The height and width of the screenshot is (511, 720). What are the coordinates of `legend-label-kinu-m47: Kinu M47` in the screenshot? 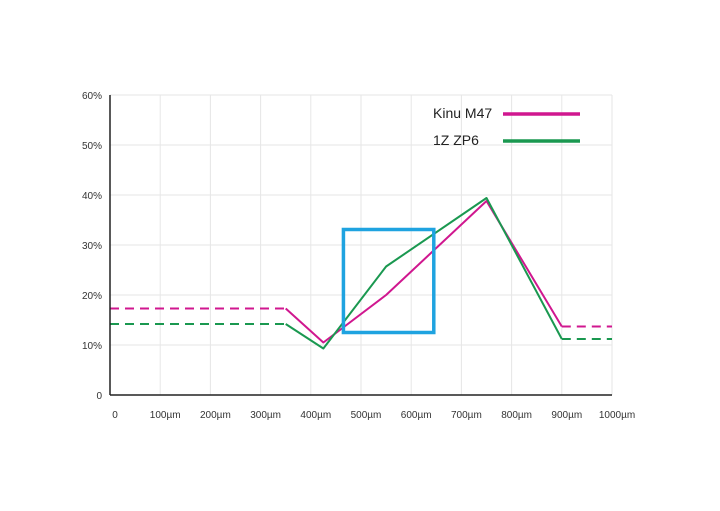 It's located at (462, 113).